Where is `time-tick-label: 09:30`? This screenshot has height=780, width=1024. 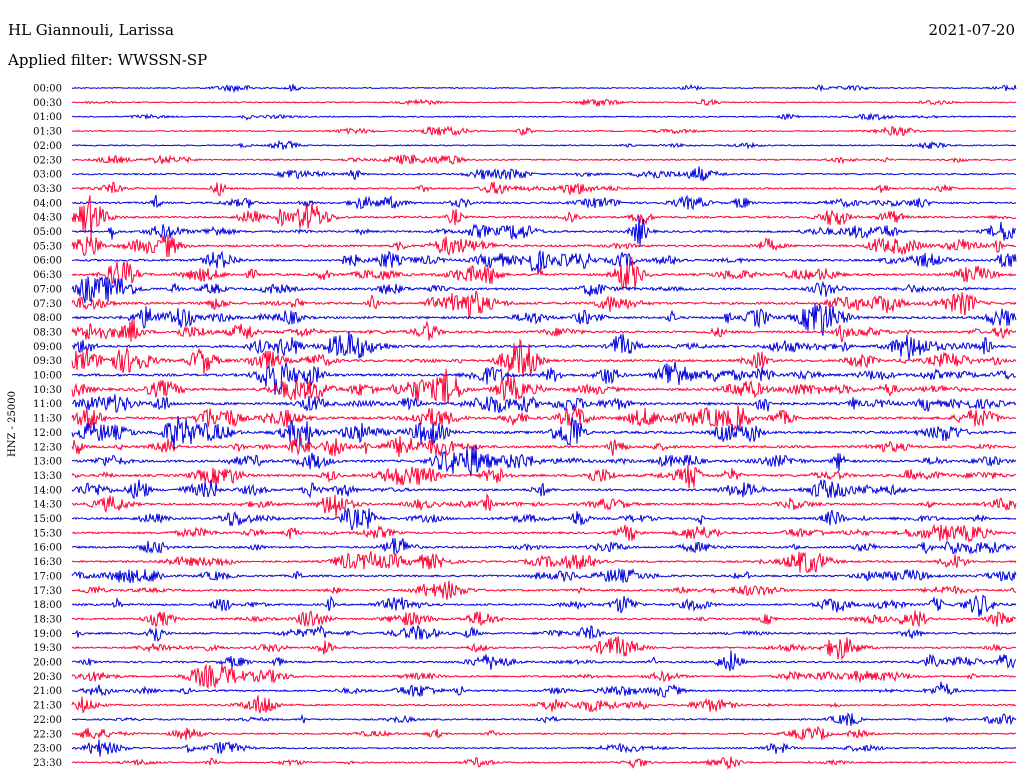 time-tick-label: 09:30 is located at coordinates (47, 361).